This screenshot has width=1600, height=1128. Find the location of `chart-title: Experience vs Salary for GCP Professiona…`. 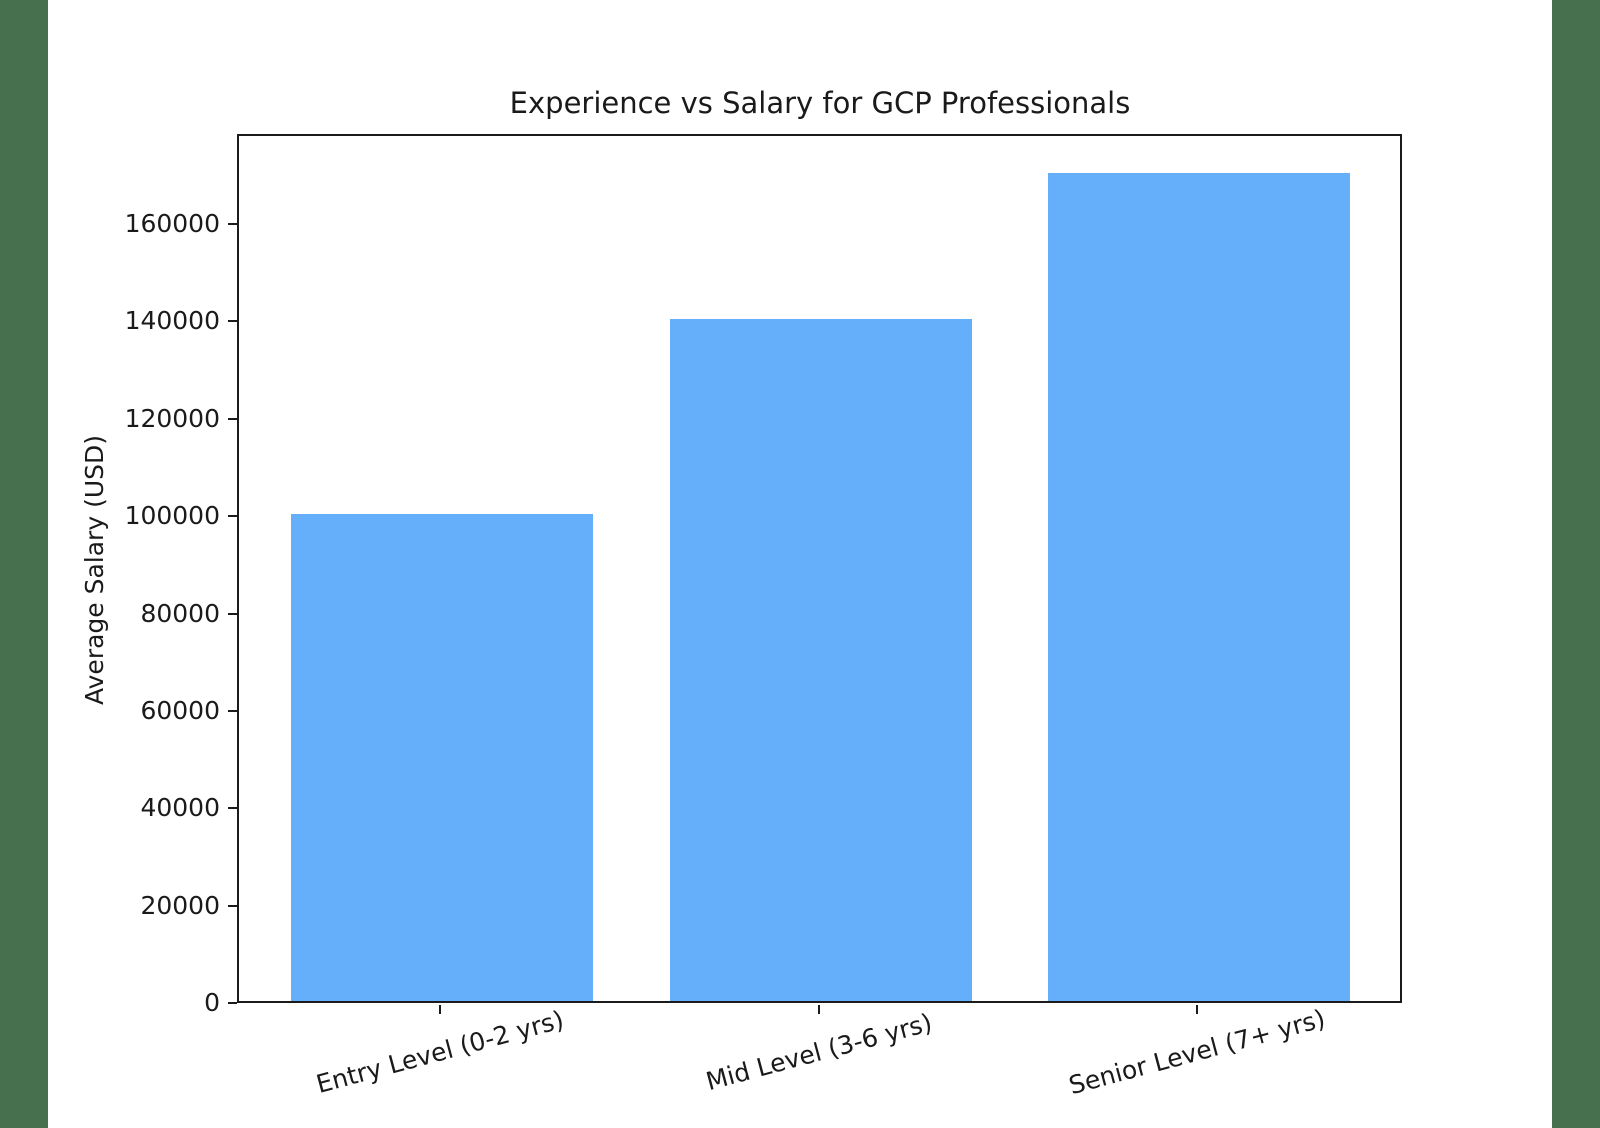

chart-title: Experience vs Salary for GCP Professiona… is located at coordinates (820, 103).